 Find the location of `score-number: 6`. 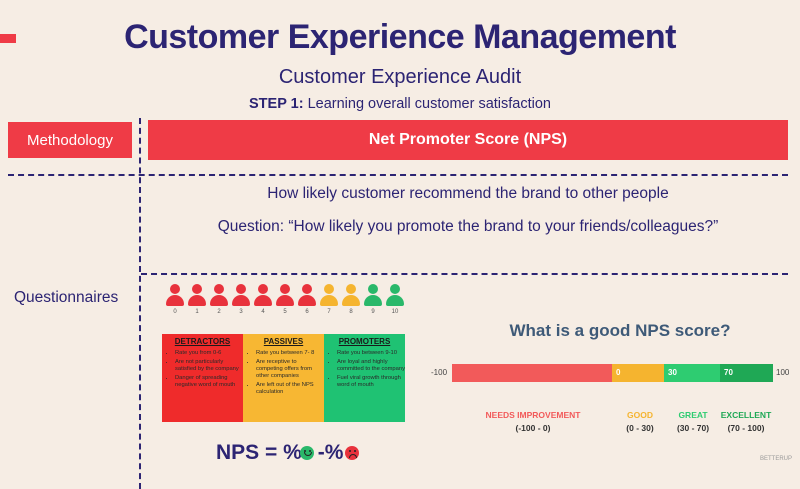

score-number: 6 is located at coordinates (307, 312).